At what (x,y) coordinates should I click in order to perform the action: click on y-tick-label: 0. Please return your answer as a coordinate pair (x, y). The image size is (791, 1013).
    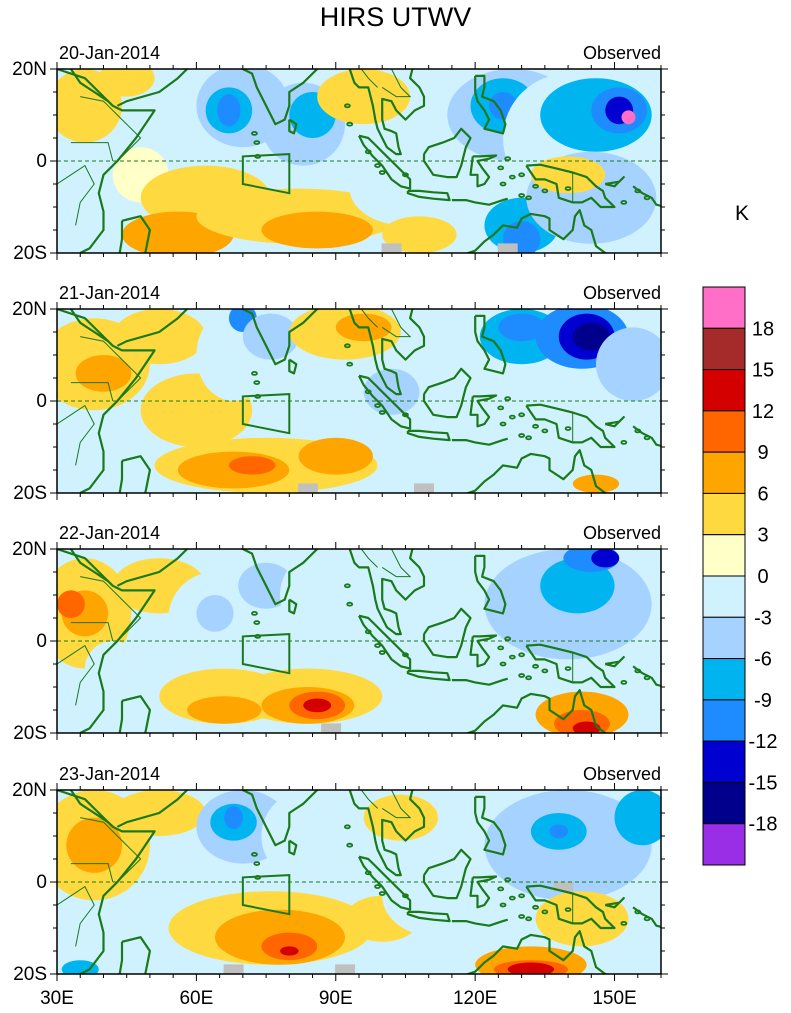
    Looking at the image, I should click on (41, 401).